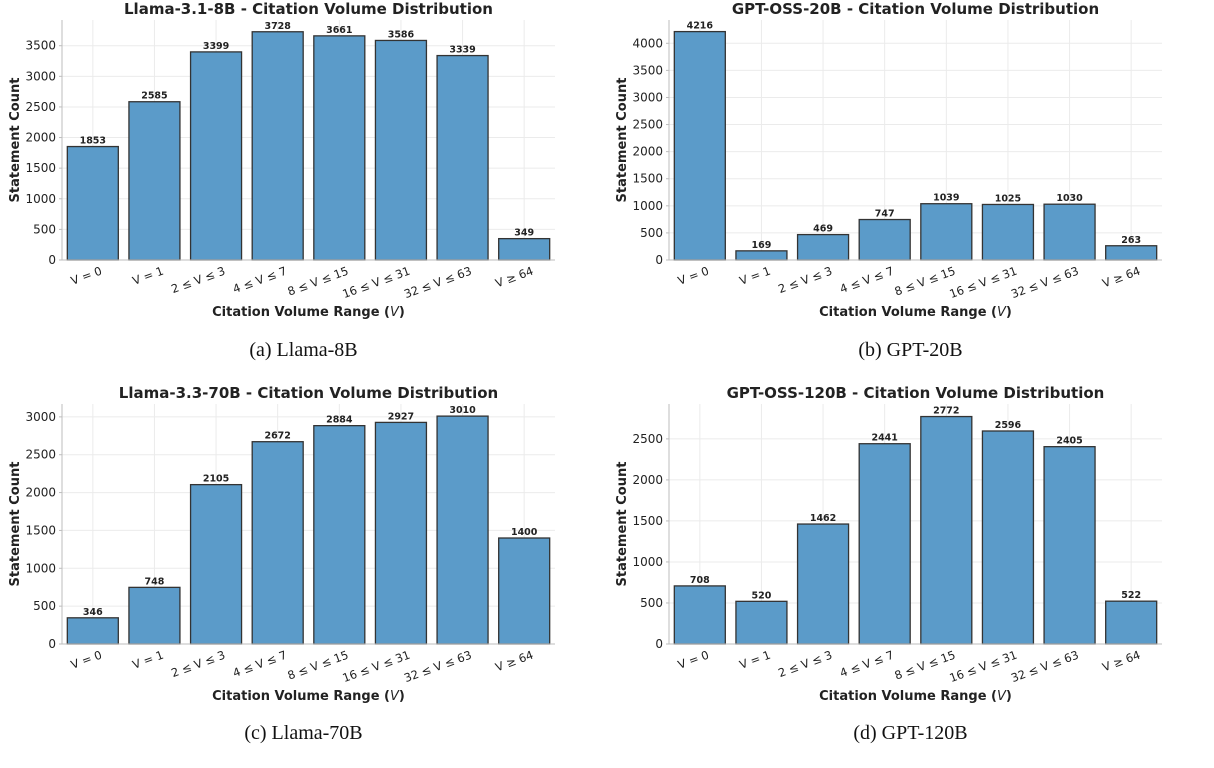  Describe the element at coordinates (1008, 425) in the screenshot. I see `data-label: 2596` at that location.